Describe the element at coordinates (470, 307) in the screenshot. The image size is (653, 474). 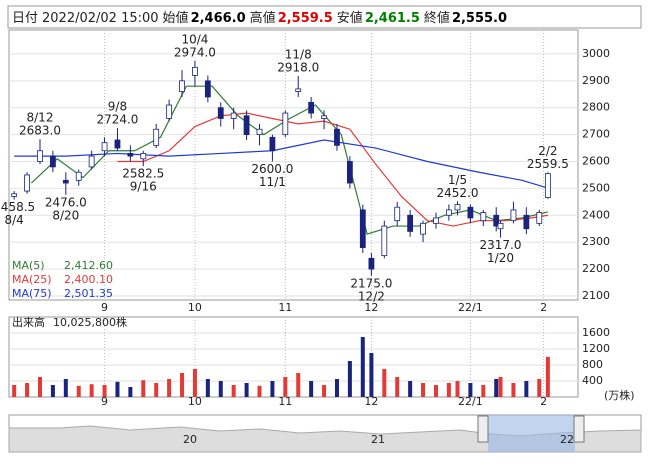
I see `x-tick-label: 22/1` at that location.